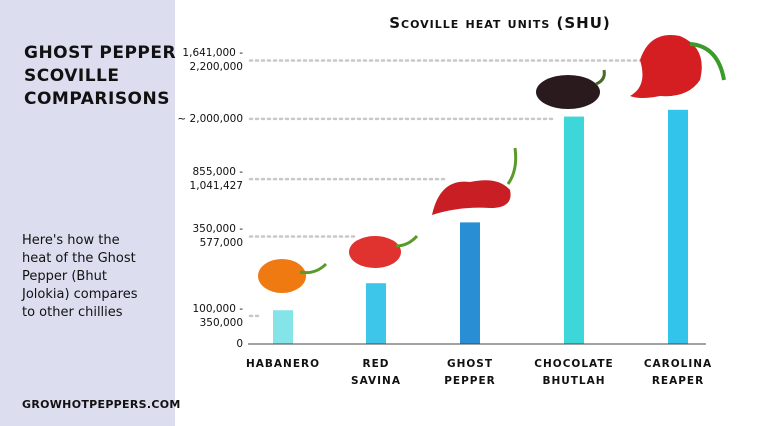  Describe the element at coordinates (678, 372) in the screenshot. I see `x-tick-label: CAROLINA REAPER` at that location.